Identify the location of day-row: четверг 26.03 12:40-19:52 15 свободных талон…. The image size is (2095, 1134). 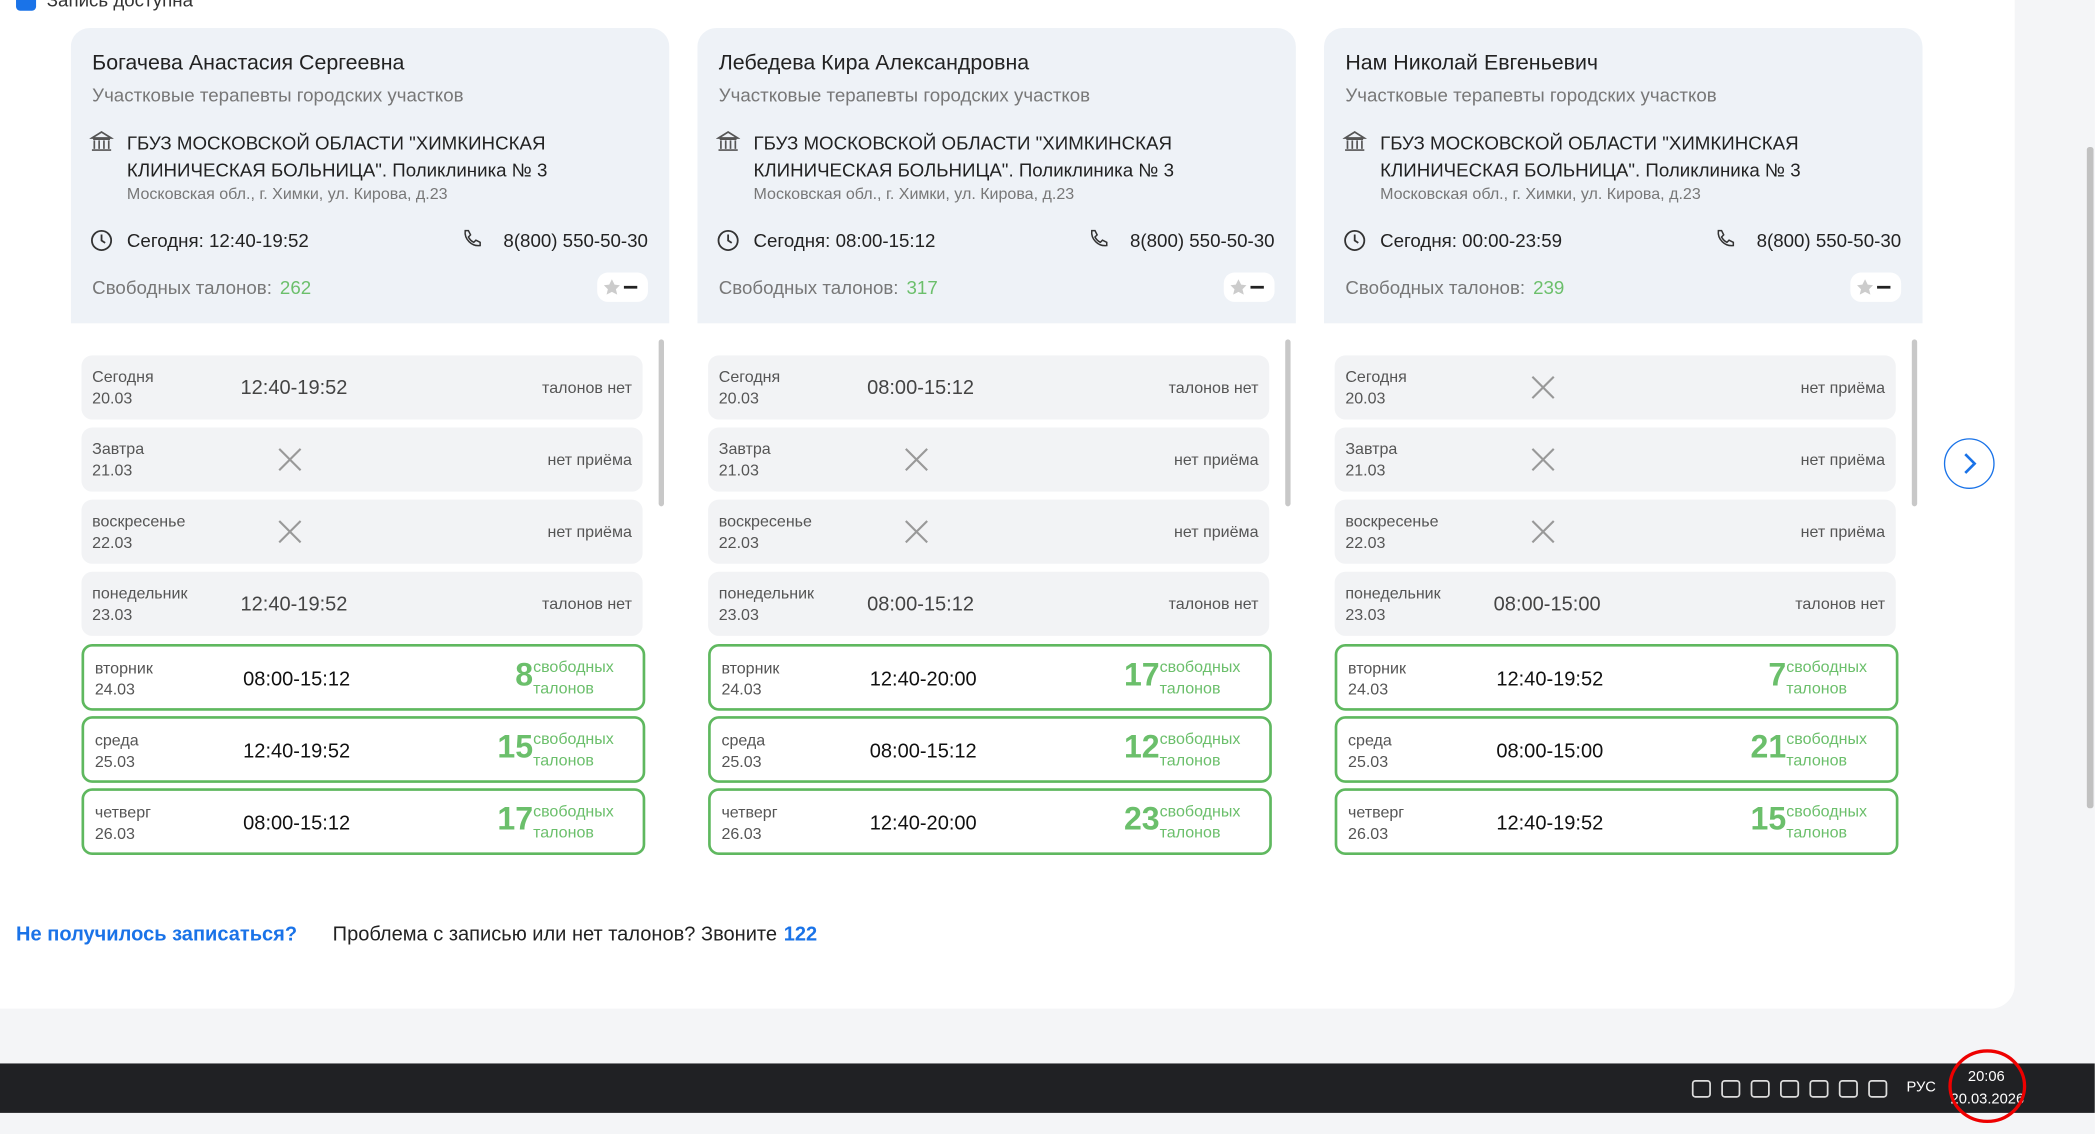
(1616, 822).